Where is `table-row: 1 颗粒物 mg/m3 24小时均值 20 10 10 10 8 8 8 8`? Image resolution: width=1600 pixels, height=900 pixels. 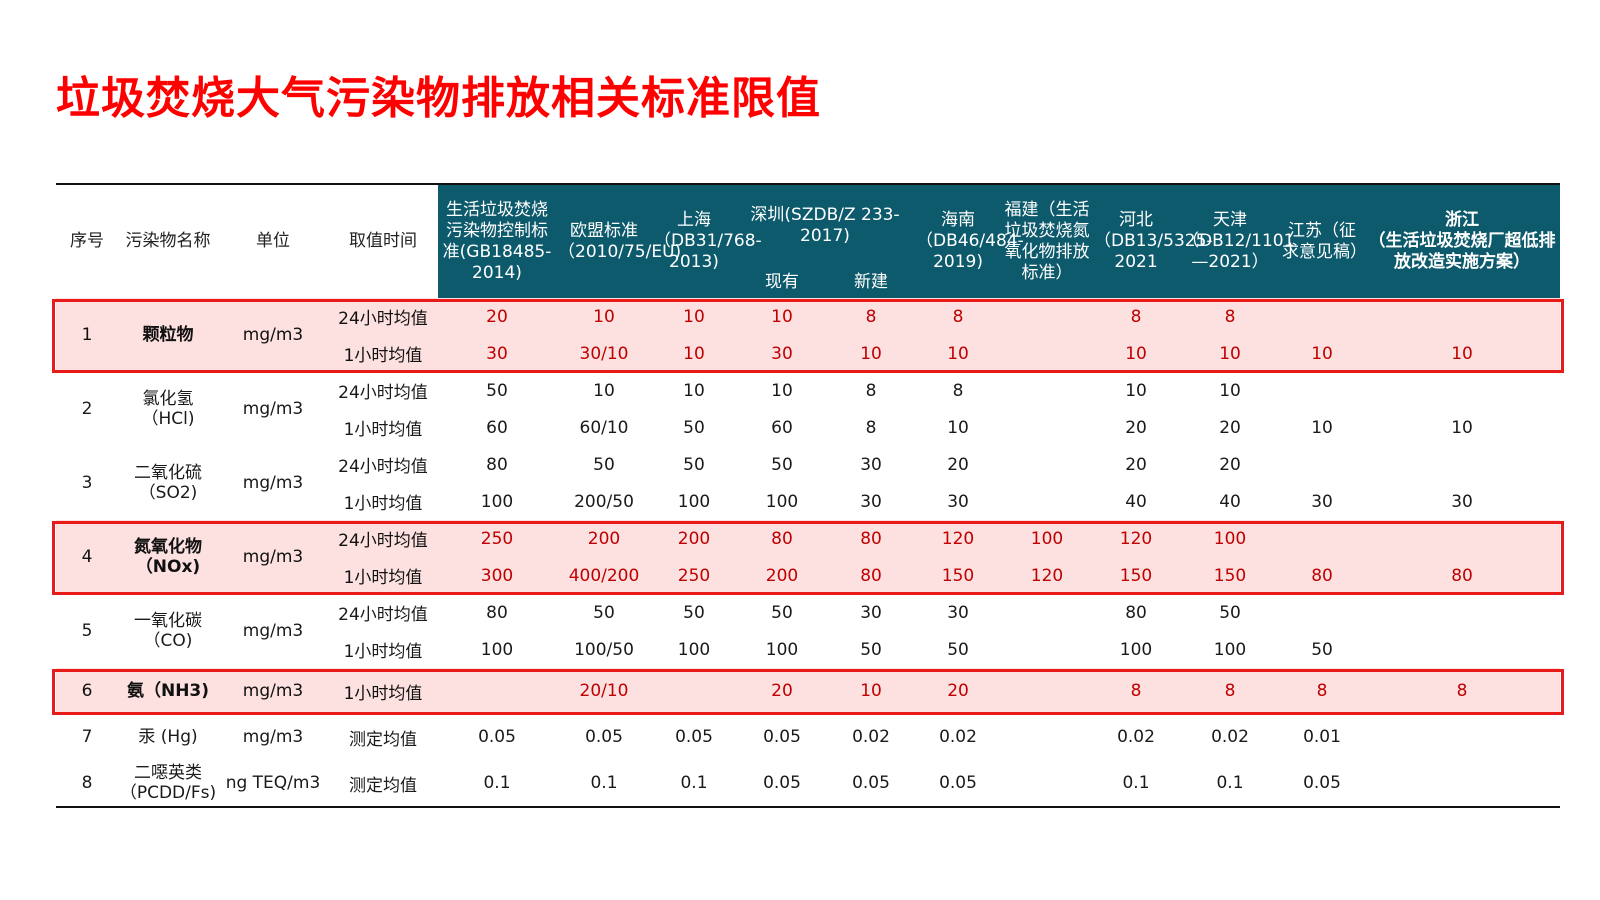
table-row: 1 颗粒物 mg/m3 24小时均值 20 10 10 10 8 8 8 8 is located at coordinates (808, 335).